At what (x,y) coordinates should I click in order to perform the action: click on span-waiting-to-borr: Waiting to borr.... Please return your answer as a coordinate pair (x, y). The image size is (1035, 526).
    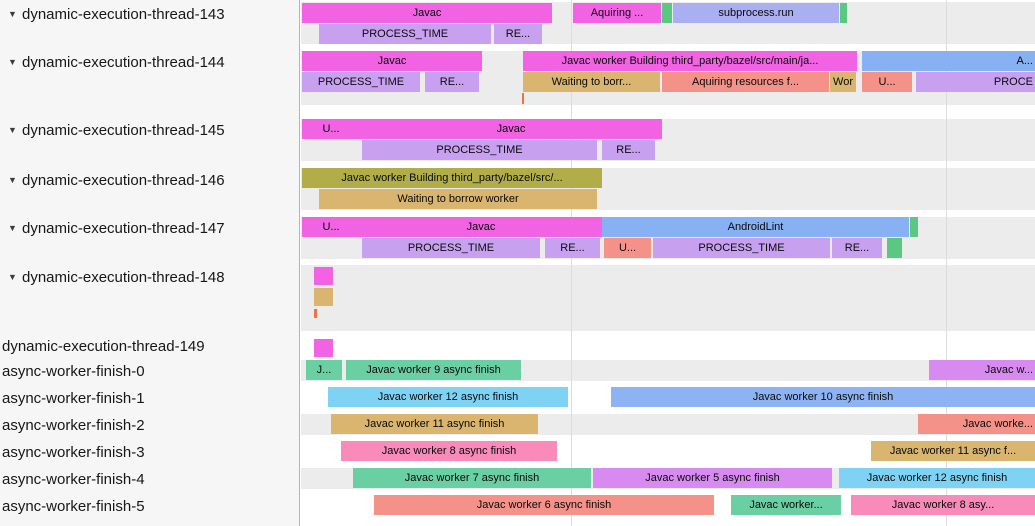
    Looking at the image, I should click on (591, 82).